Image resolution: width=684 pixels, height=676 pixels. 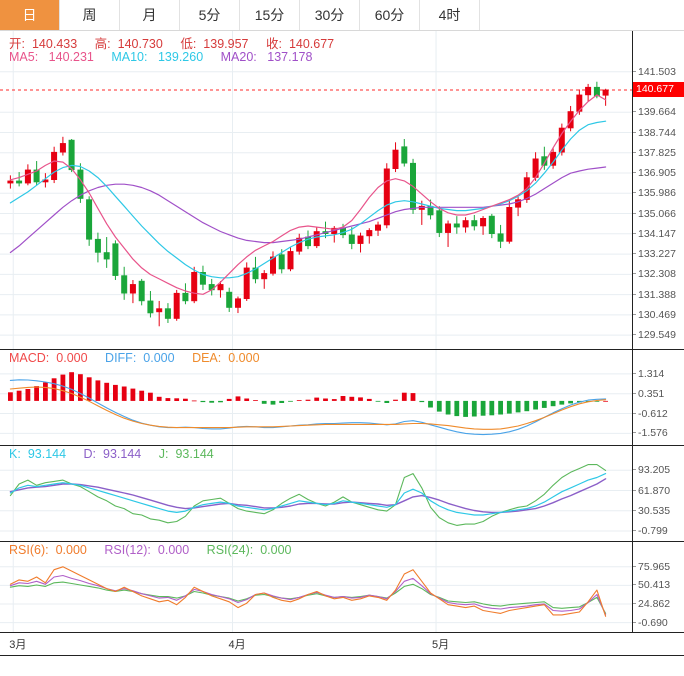 What do you see at coordinates (18, 645) in the screenshot?
I see `x-axis-tick-label: 3月` at bounding box center [18, 645].